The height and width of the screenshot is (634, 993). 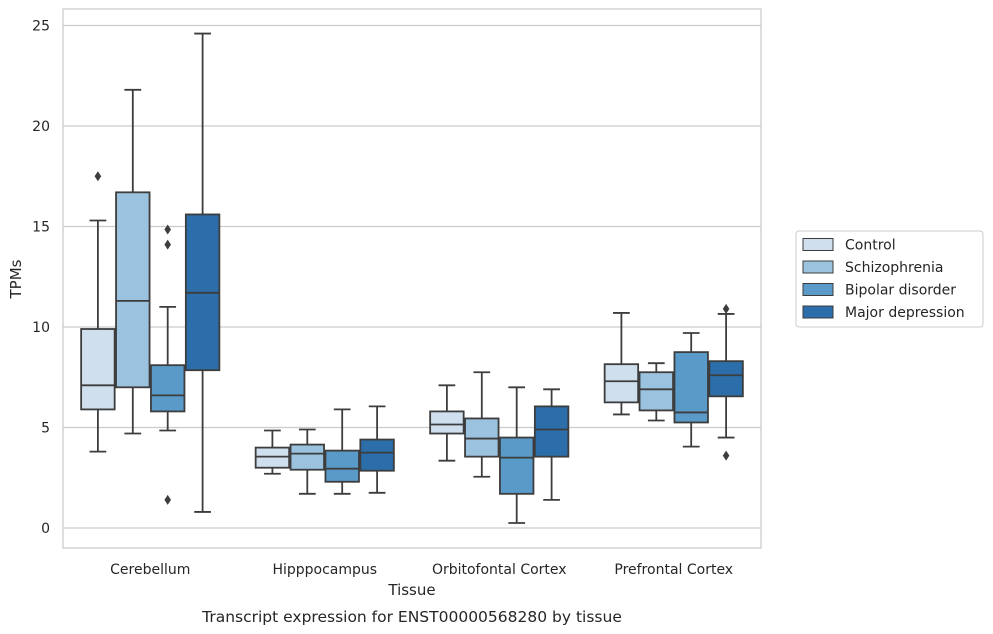 I want to click on x-tick-label: Hipppocampus, so click(x=324, y=570).